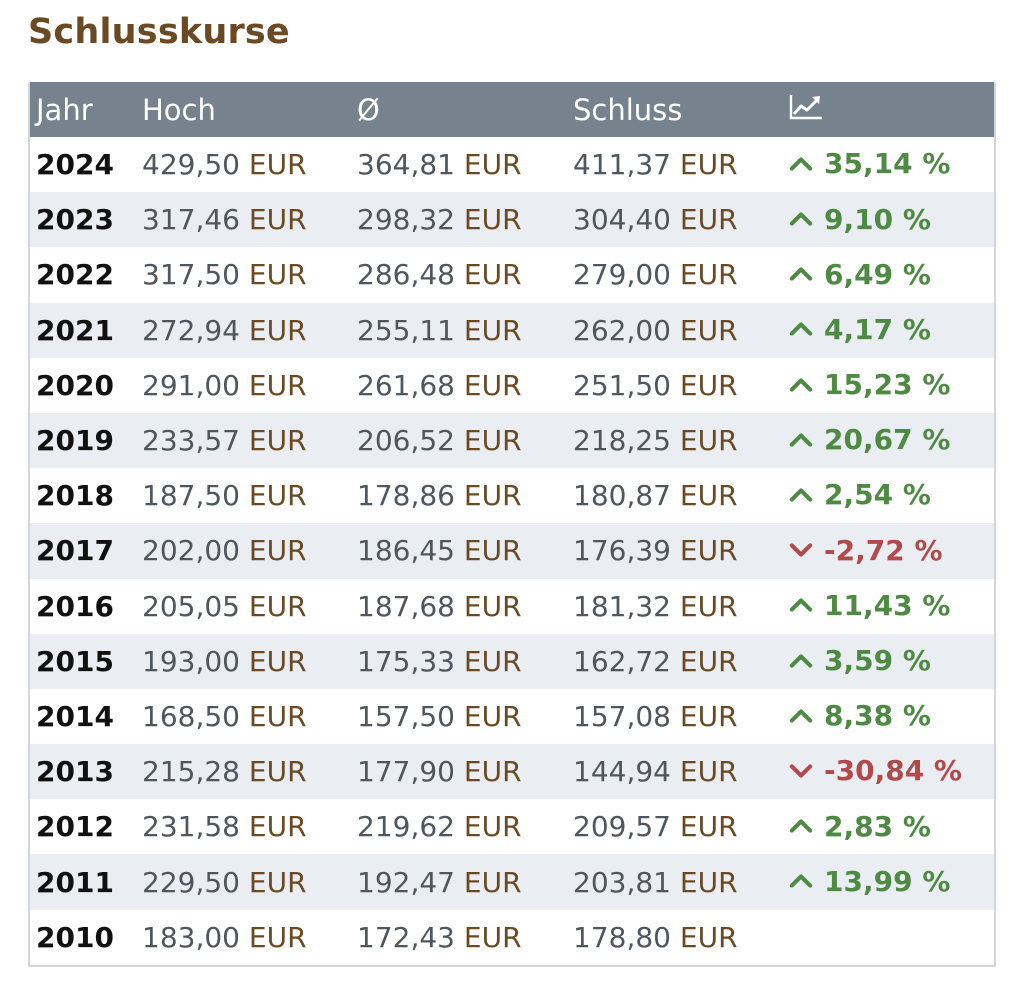  I want to click on price-value: 180,87, so click(622, 496).